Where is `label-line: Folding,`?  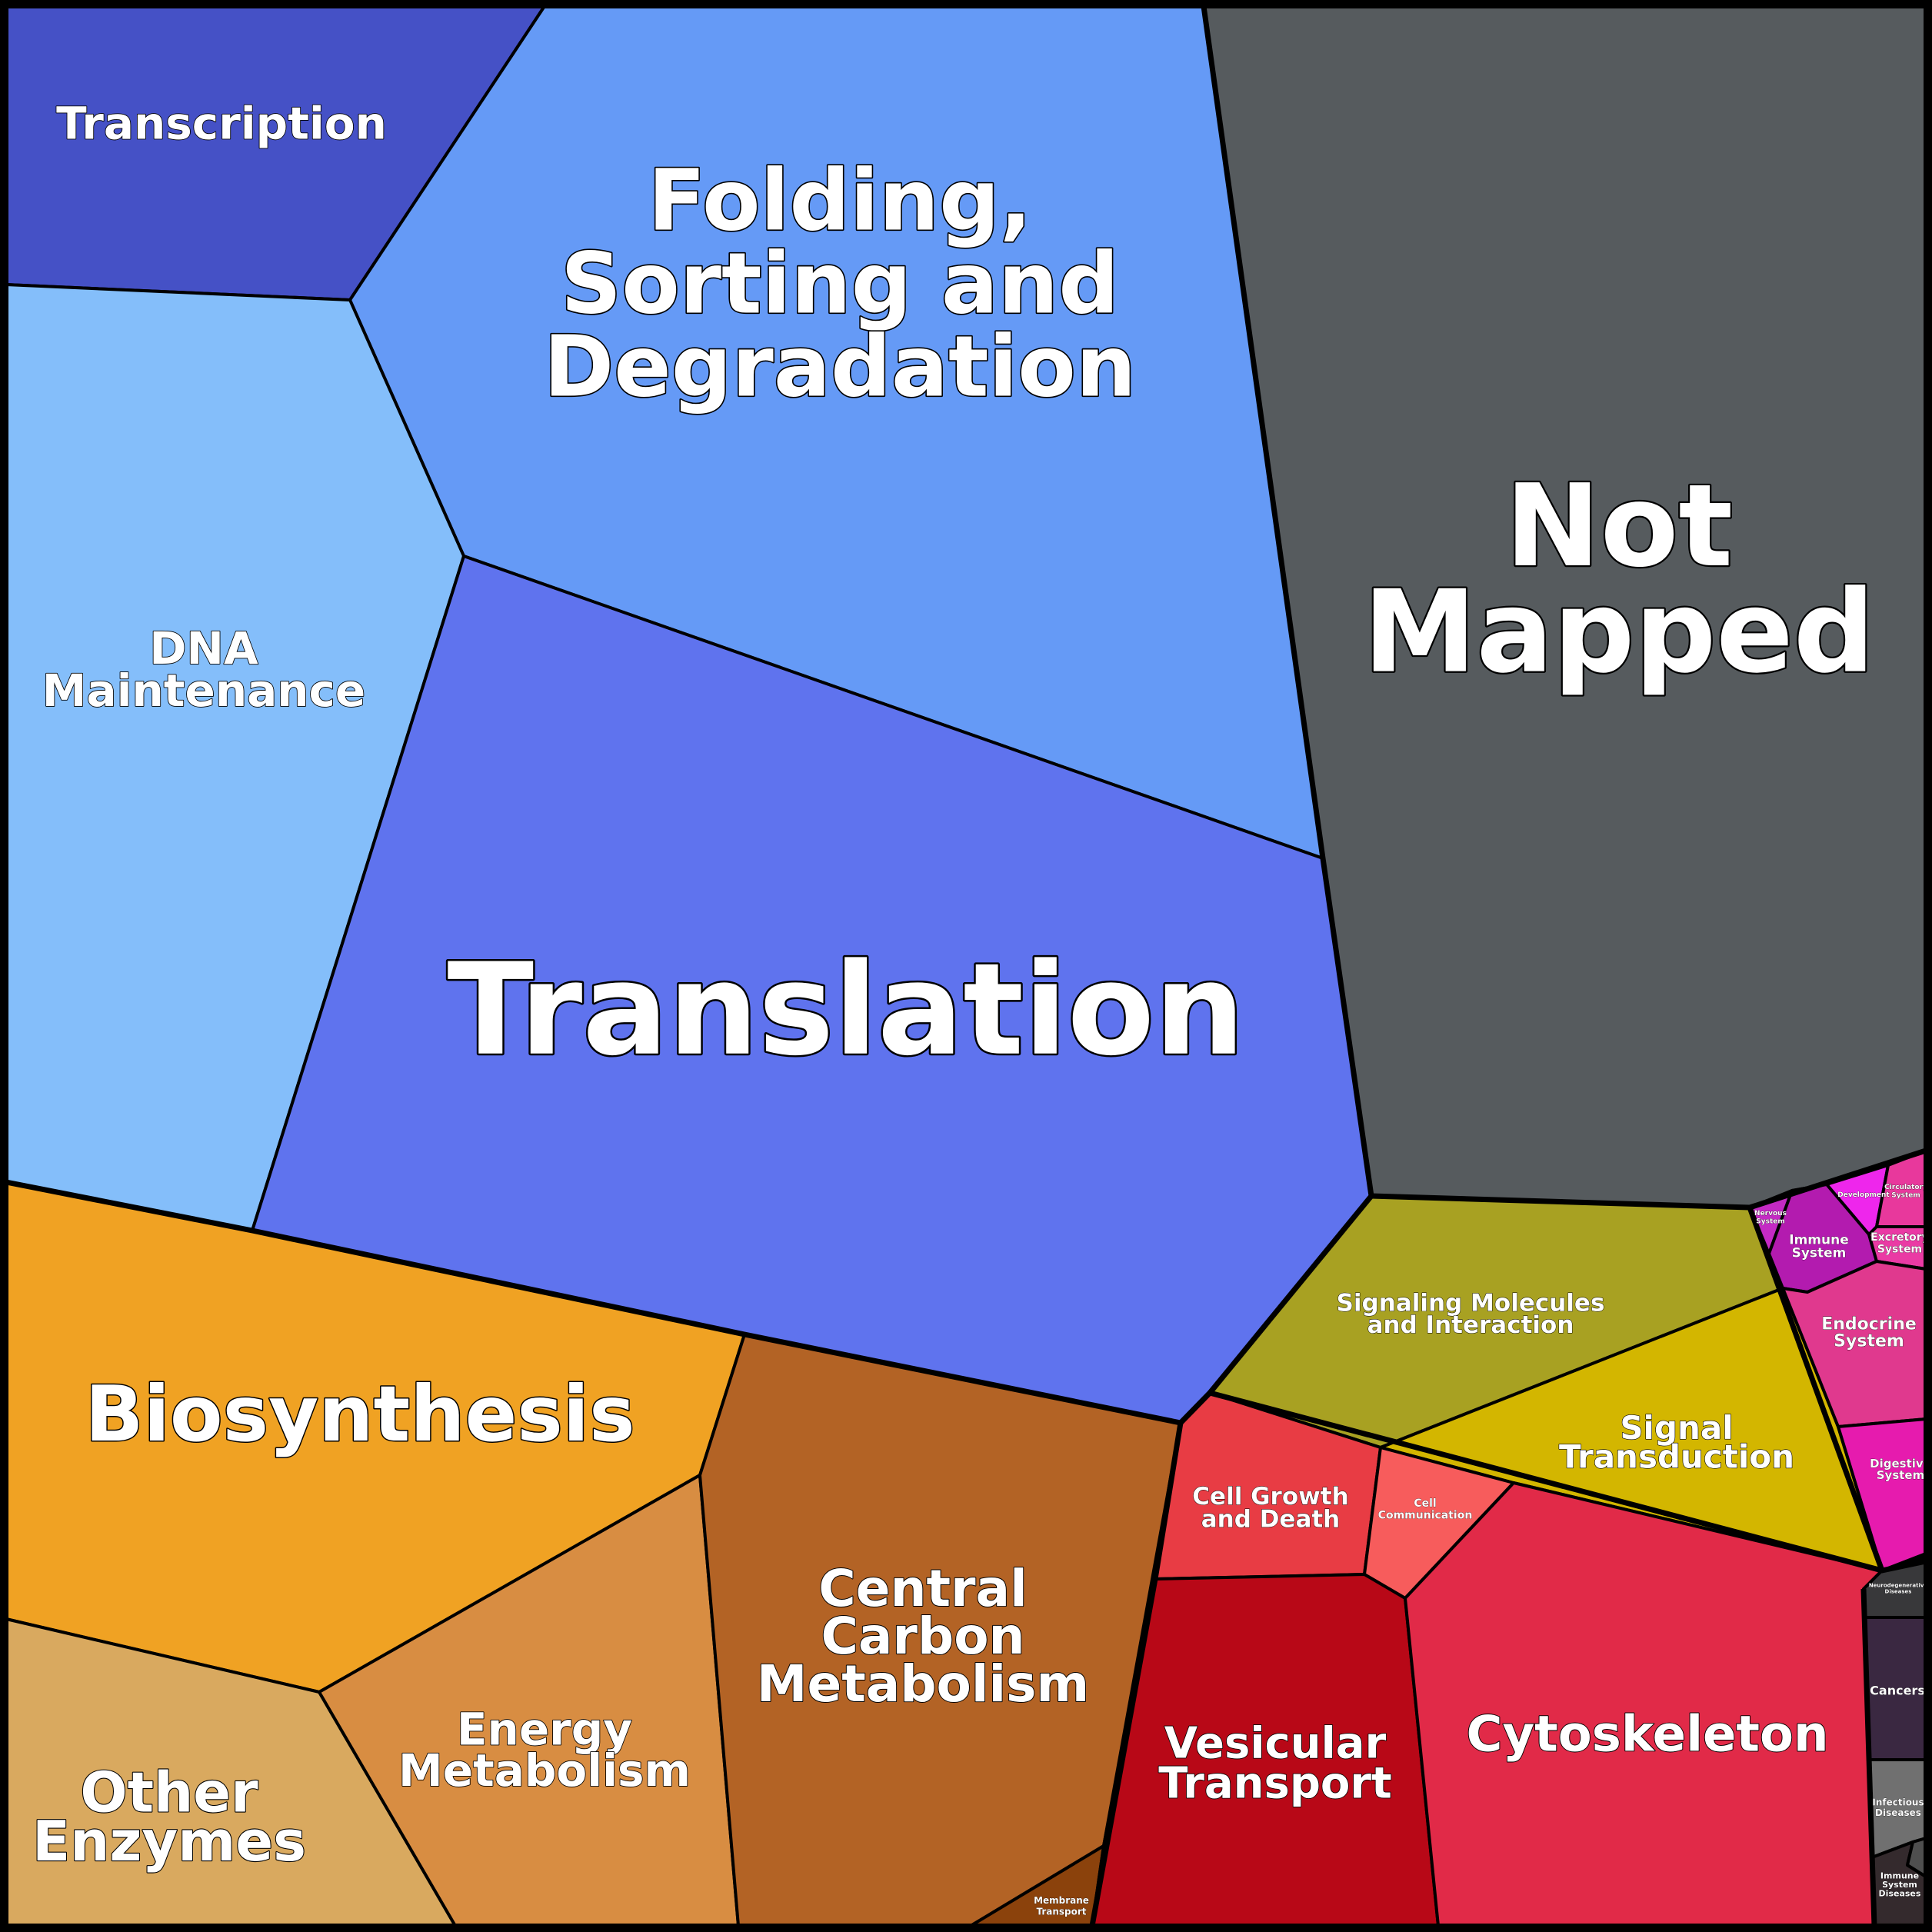 label-line: Folding, is located at coordinates (839, 201).